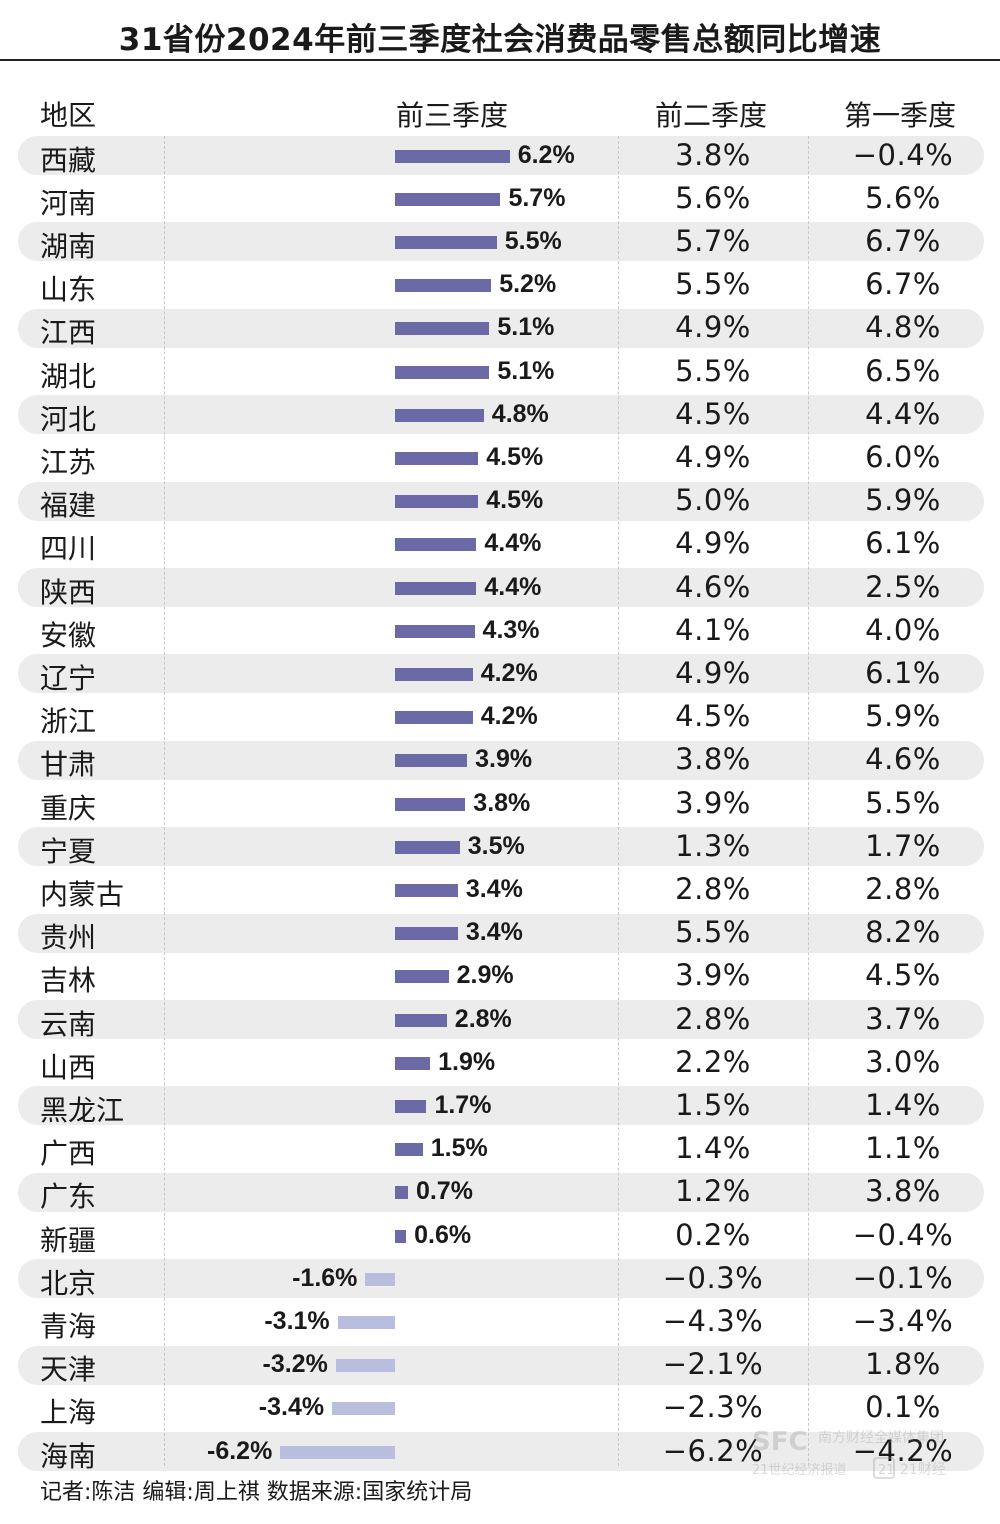 This screenshot has width=1000, height=1524. I want to click on h1-value: 2.2%, so click(713, 1061).